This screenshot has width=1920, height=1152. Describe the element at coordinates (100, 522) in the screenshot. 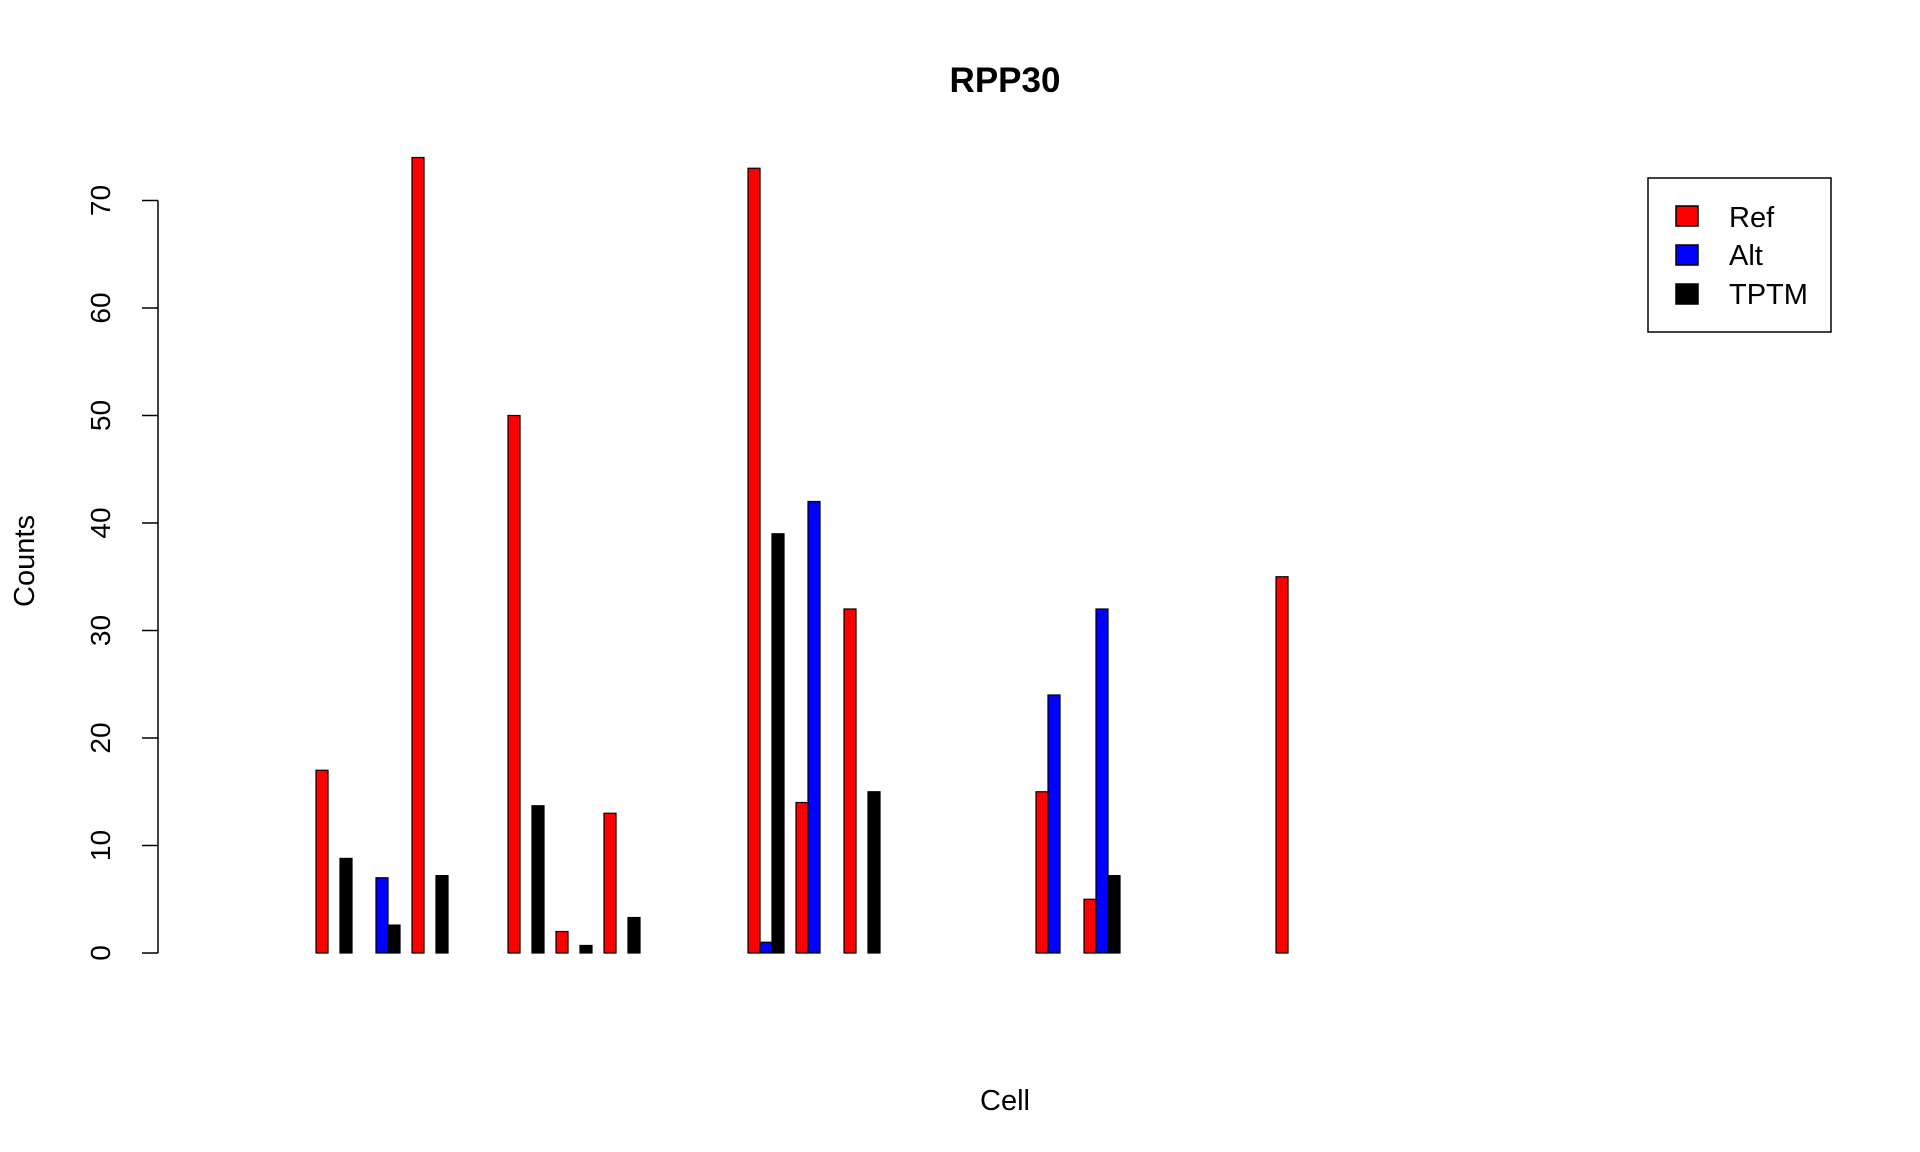

I see `y-tick-label: 40` at that location.